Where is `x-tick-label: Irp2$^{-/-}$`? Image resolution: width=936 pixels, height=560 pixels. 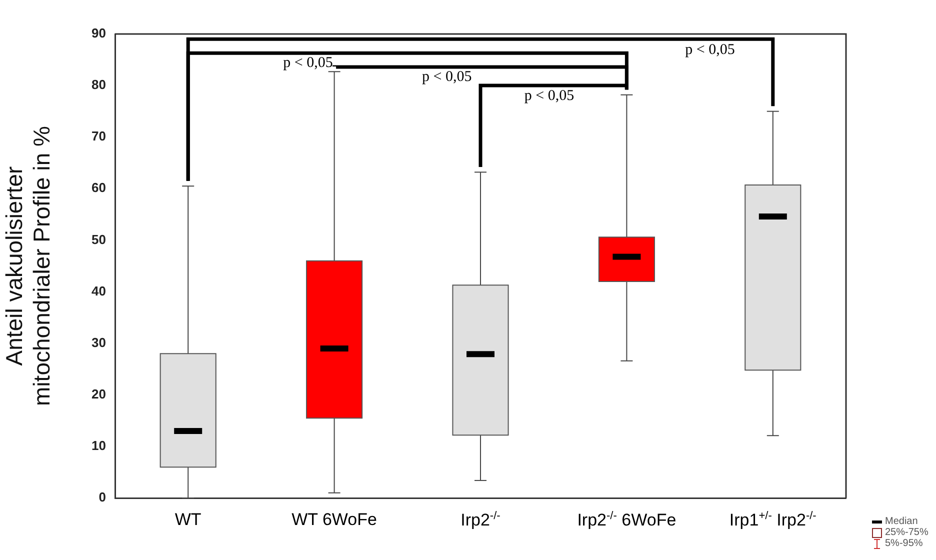 x-tick-label: Irp2$^{-/-}$ is located at coordinates (480, 520).